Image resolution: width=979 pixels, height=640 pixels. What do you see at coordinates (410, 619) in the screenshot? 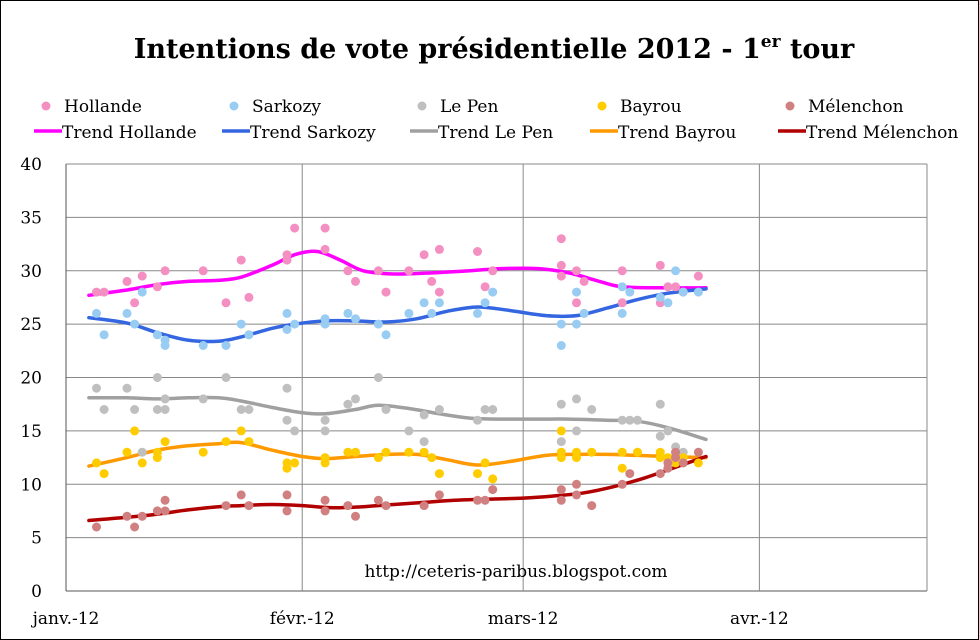
I see `x-axis: janv.-12 févr.-12 mars-12 avr.-12` at bounding box center [410, 619].